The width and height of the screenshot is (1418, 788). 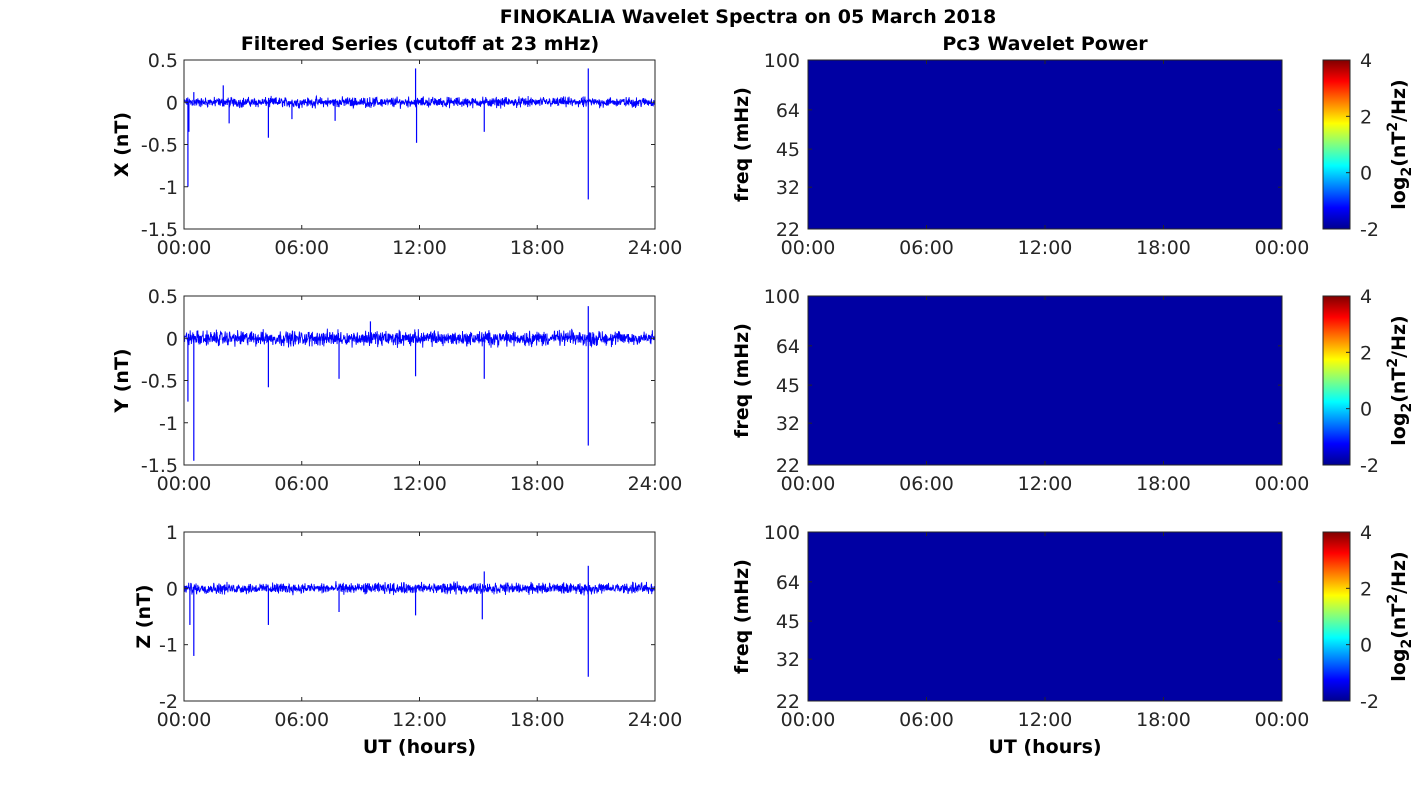 I want to click on y-tick-label: 1, so click(x=172, y=533).